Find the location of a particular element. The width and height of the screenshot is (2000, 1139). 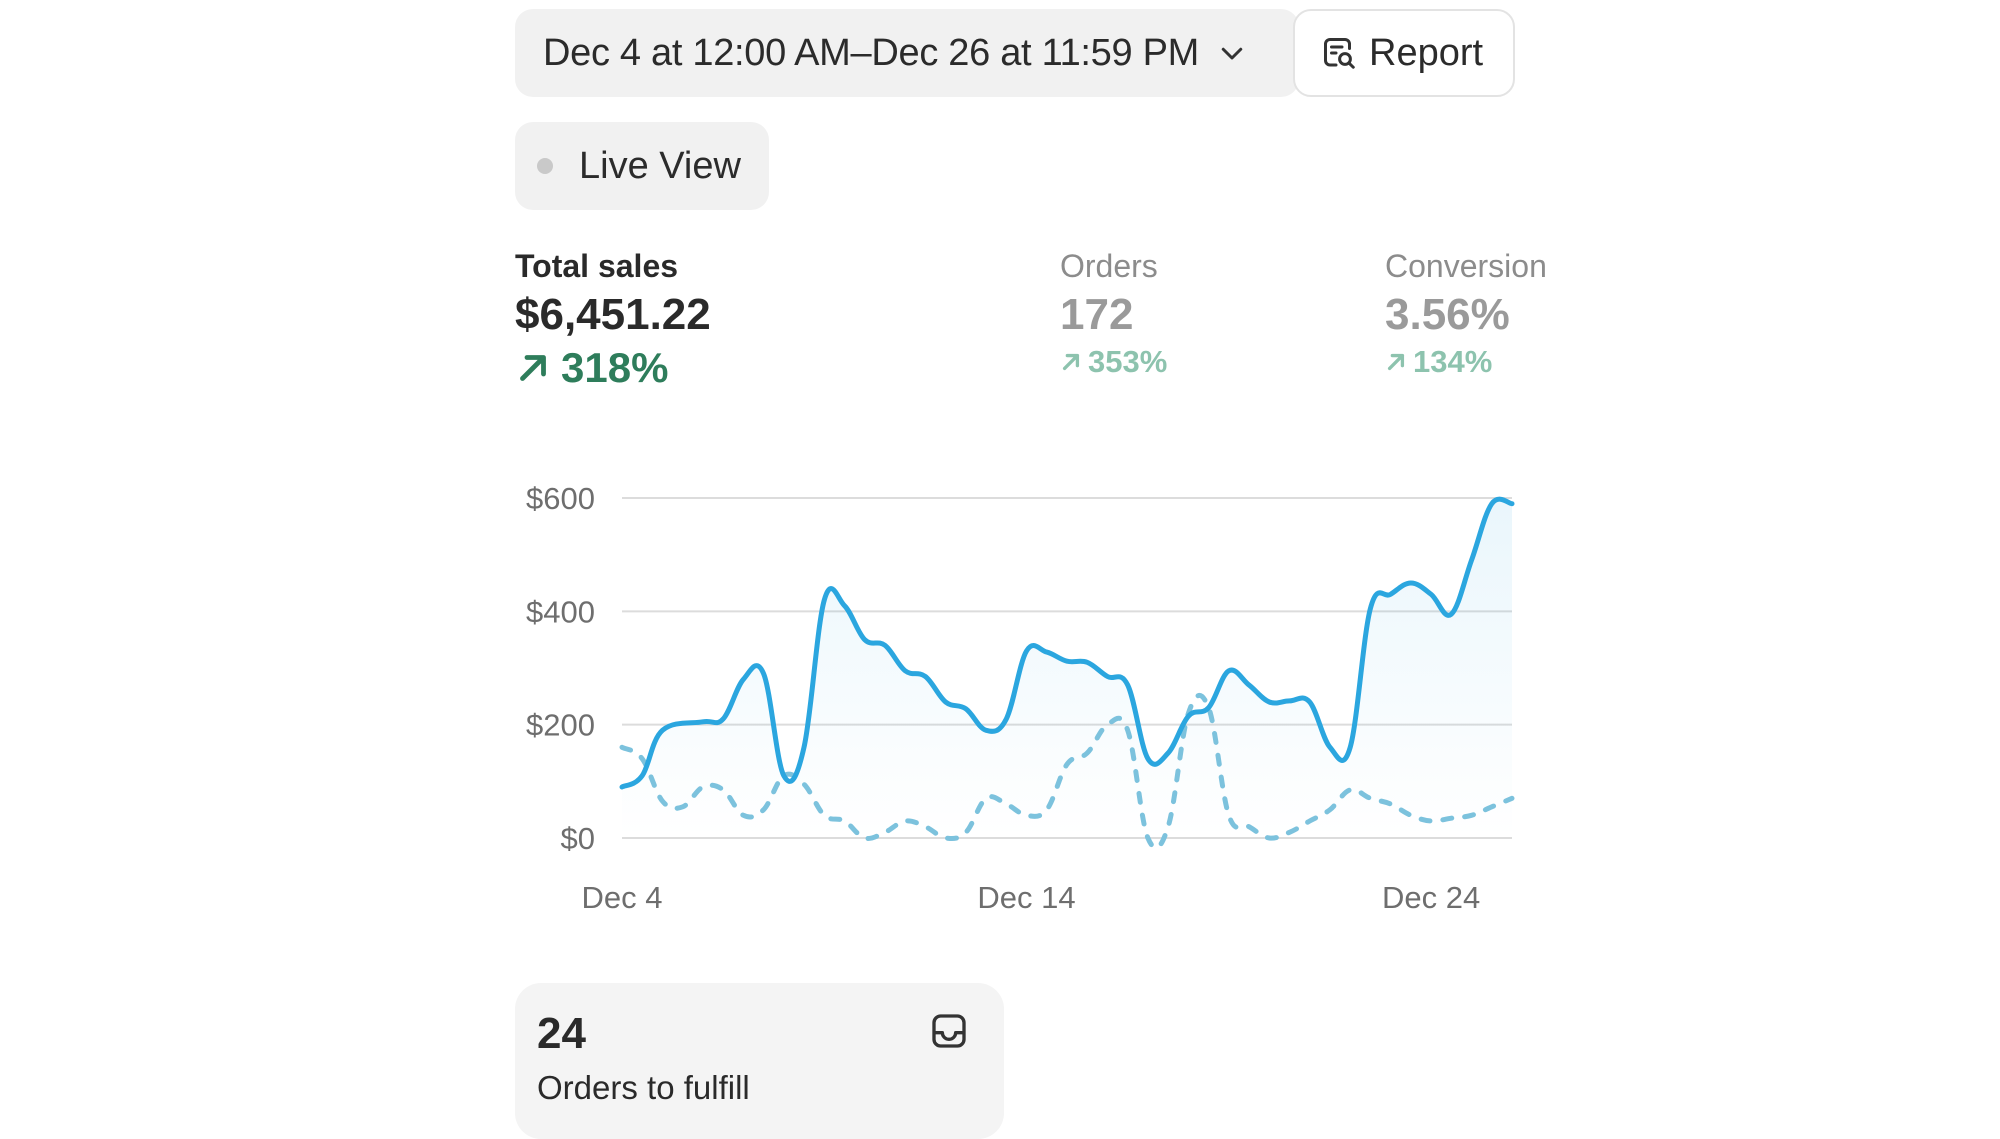

metric-conversion: Conversion 3.56% 134% is located at coordinates (1472, 315).